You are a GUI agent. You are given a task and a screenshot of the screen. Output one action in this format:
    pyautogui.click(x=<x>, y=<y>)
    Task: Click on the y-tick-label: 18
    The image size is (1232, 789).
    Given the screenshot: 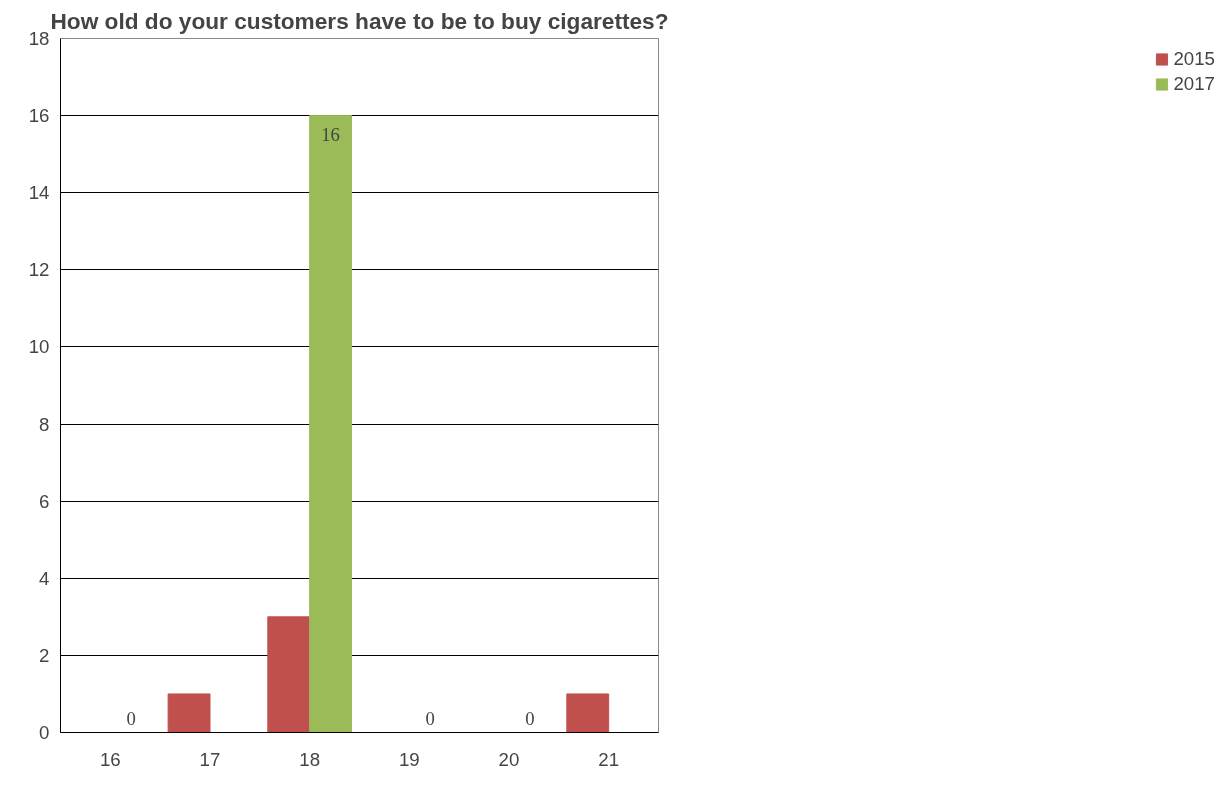 What is the action you would take?
    pyautogui.click(x=39, y=38)
    